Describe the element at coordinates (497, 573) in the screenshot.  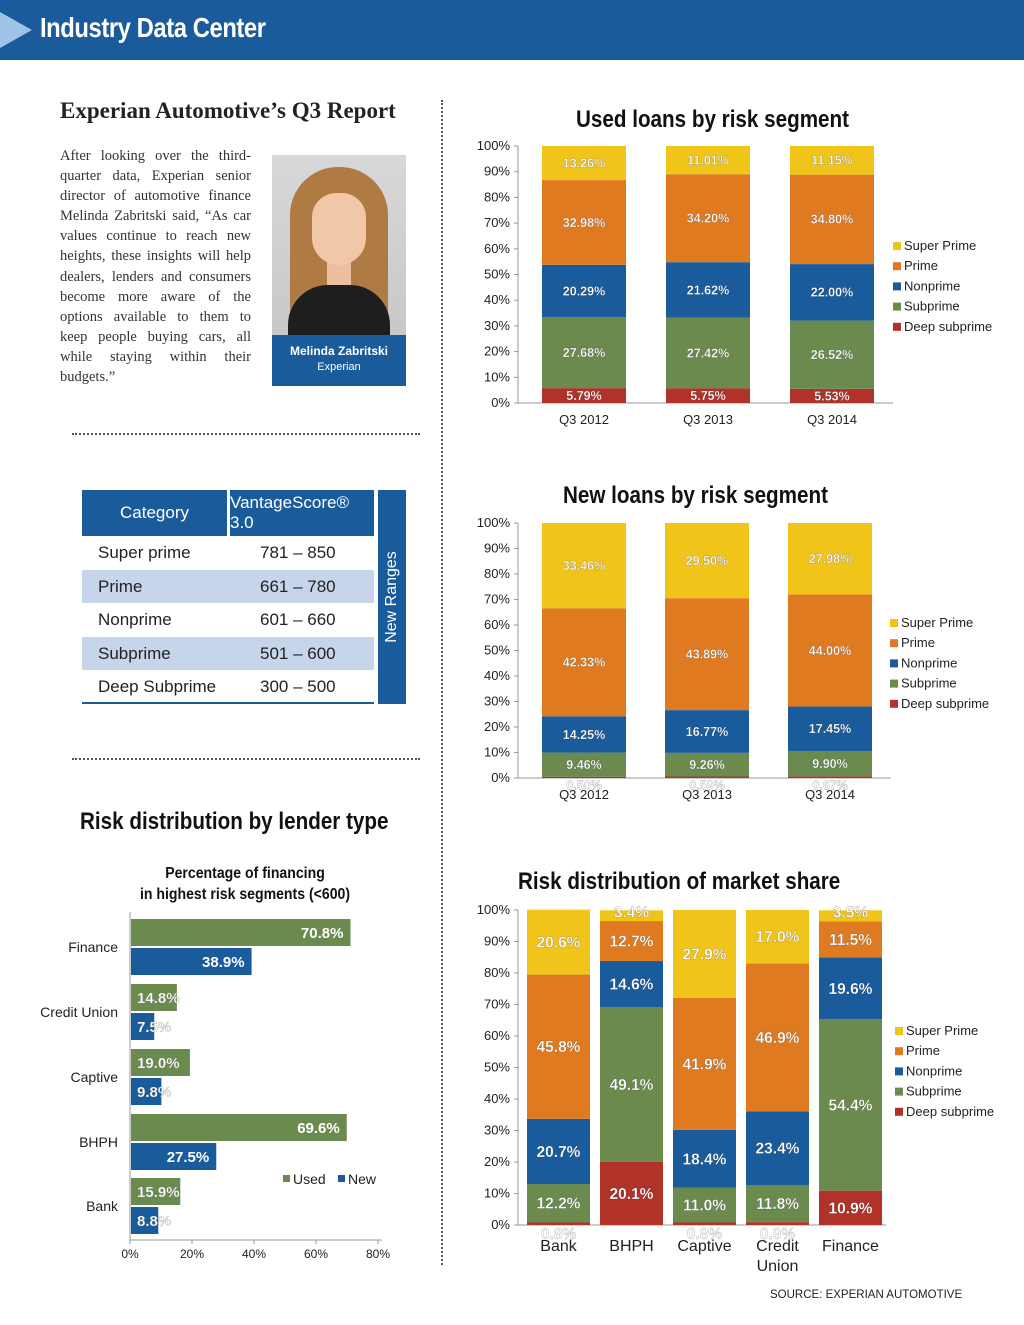
I see `new-ytick: 80%` at that location.